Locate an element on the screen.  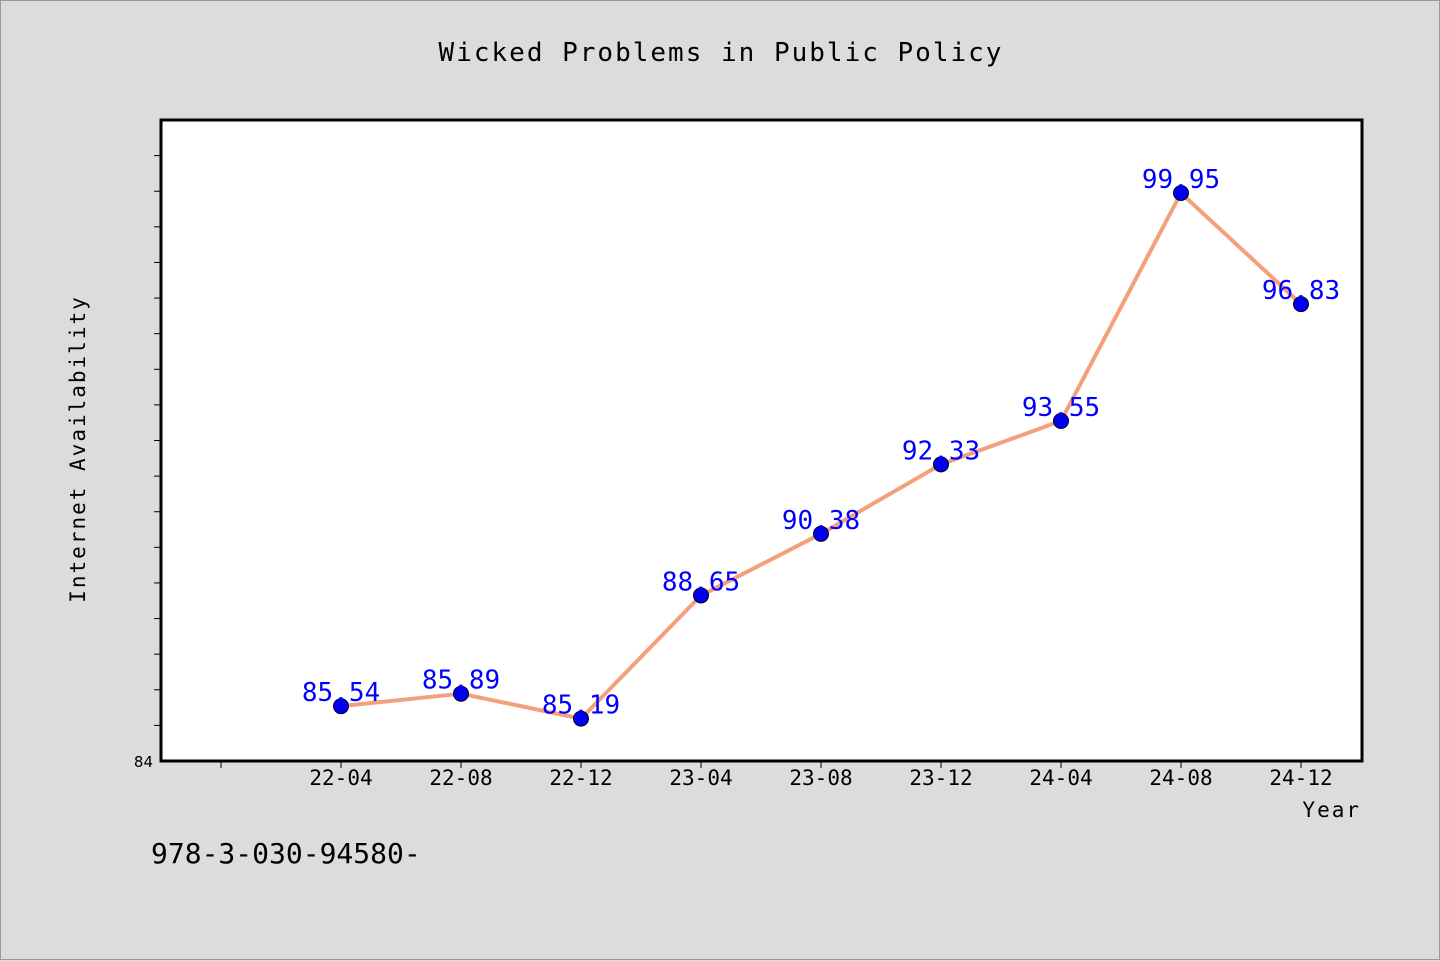
x-tick-label: 23-12 is located at coordinates (940, 778).